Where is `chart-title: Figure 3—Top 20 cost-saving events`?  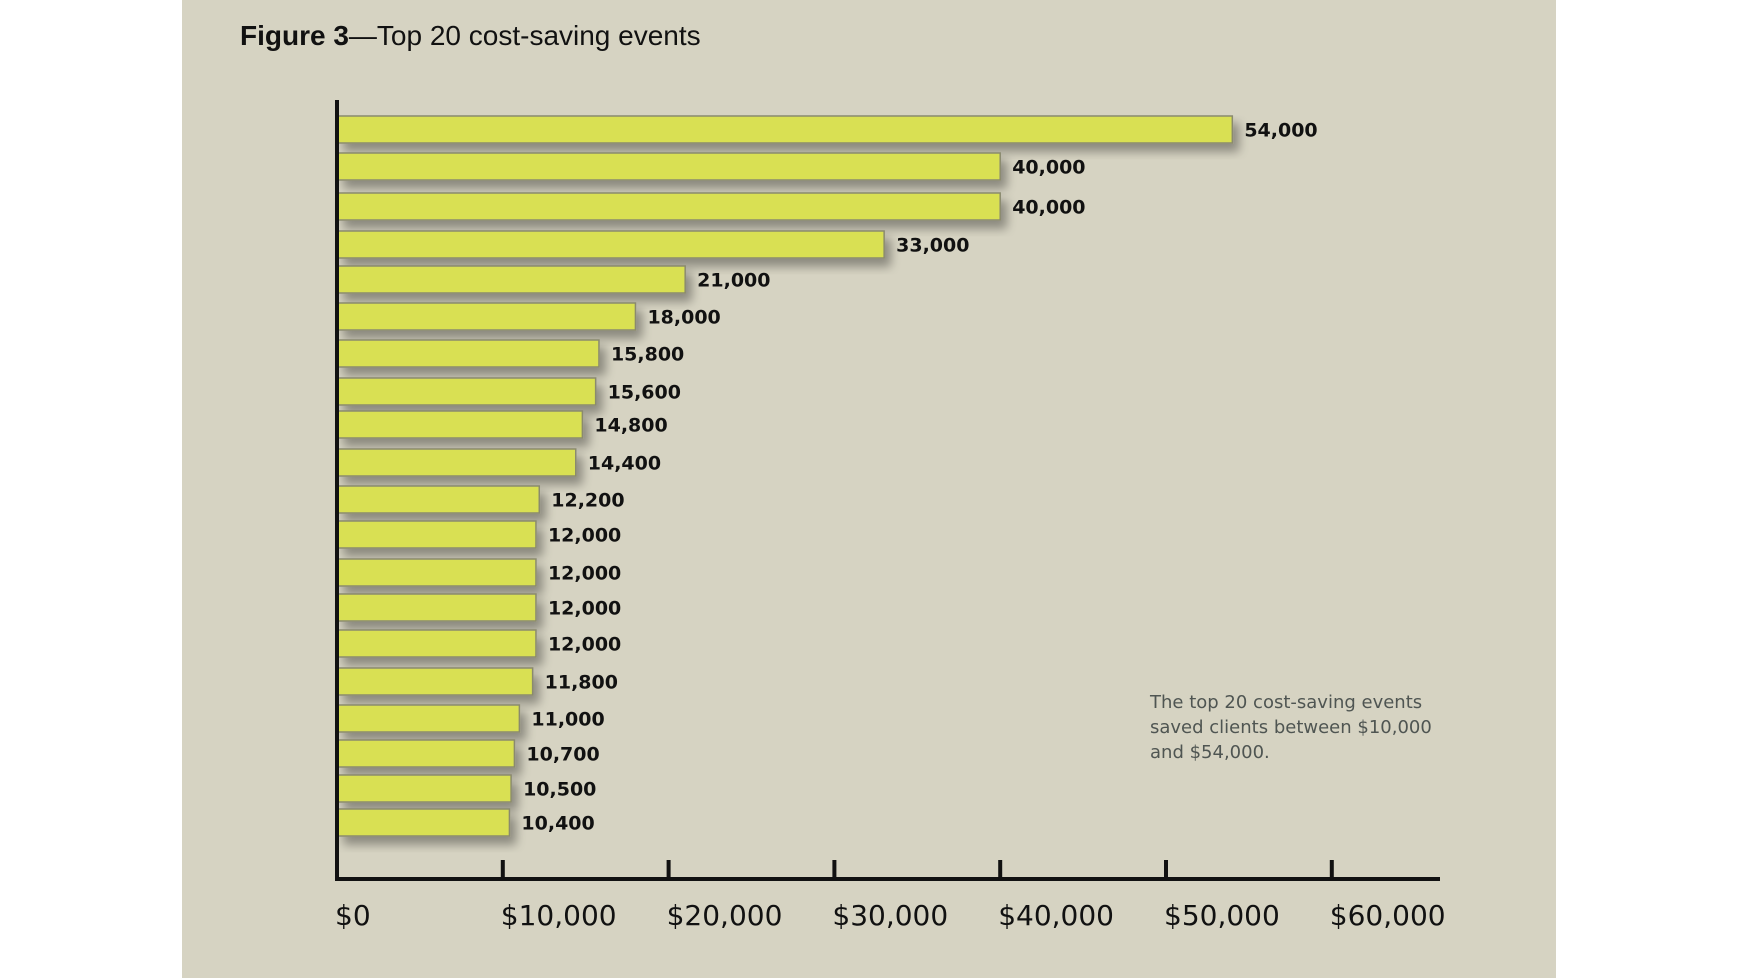
chart-title: Figure 3—Top 20 cost-saving events is located at coordinates (470, 36).